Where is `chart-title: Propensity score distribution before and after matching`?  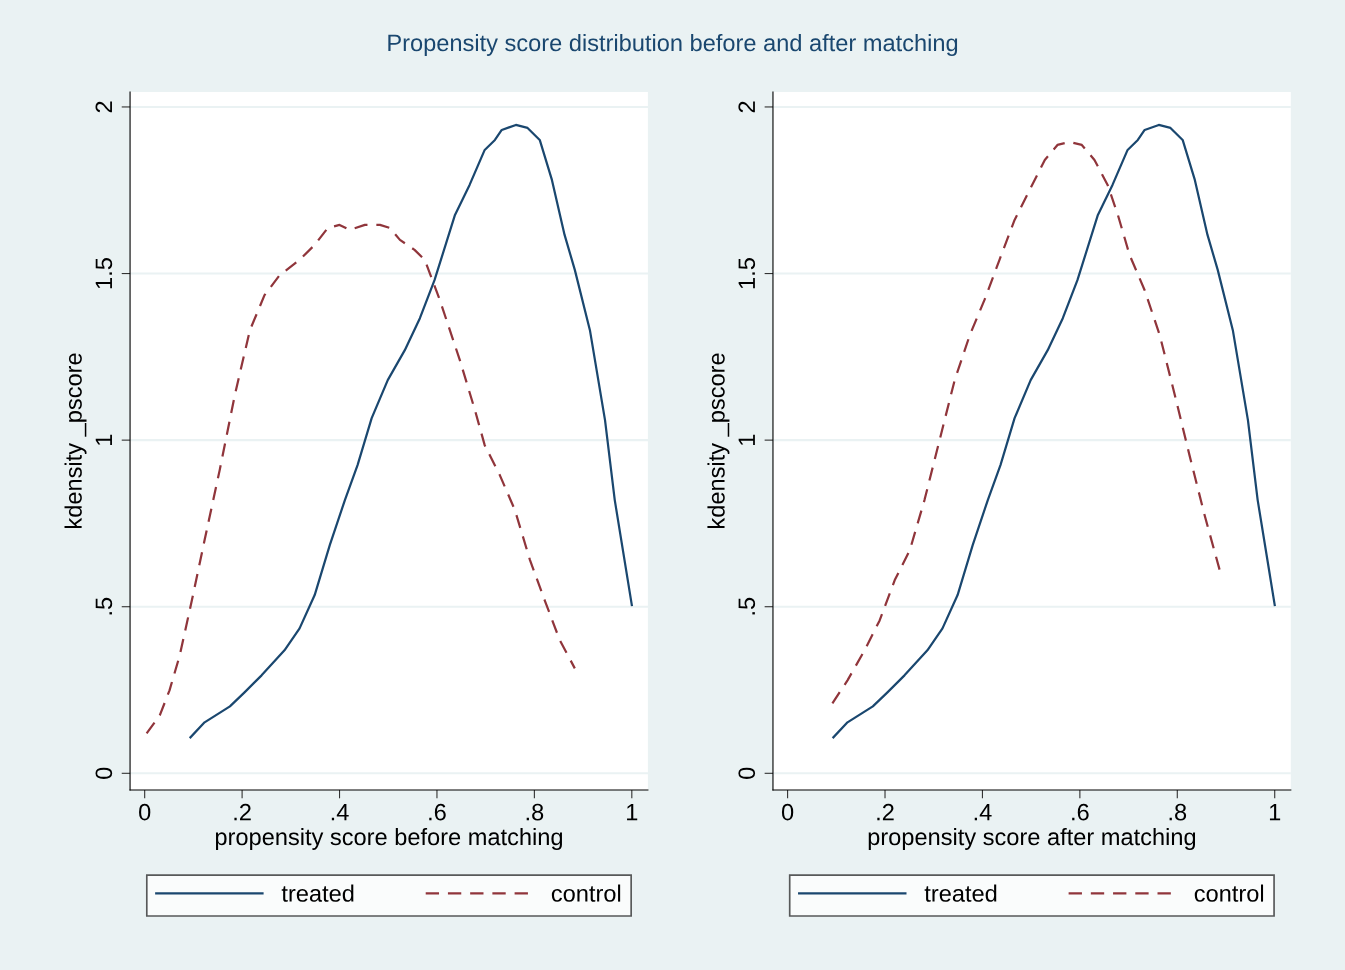
chart-title: Propensity score distribution before and after matching is located at coordinates (673, 44).